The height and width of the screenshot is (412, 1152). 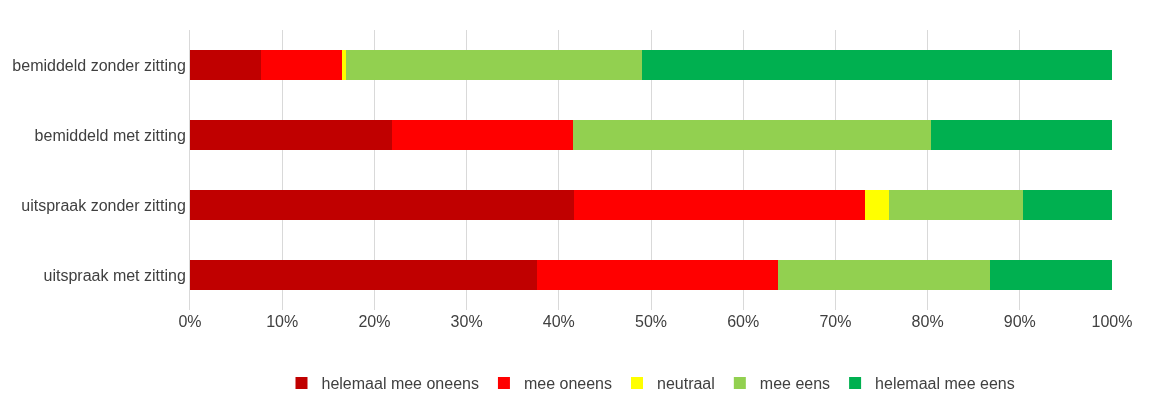 I want to click on x-tick-label: 30%, so click(x=466, y=321).